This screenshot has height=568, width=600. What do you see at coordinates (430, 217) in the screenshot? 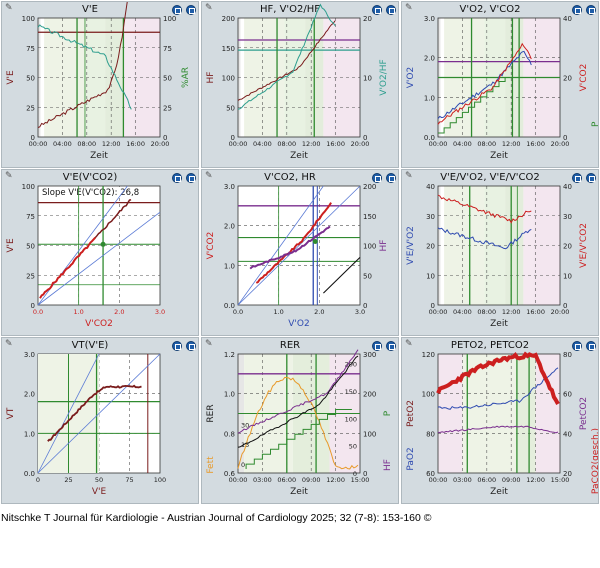
I see `y-tick-label: 30` at bounding box center [430, 217].